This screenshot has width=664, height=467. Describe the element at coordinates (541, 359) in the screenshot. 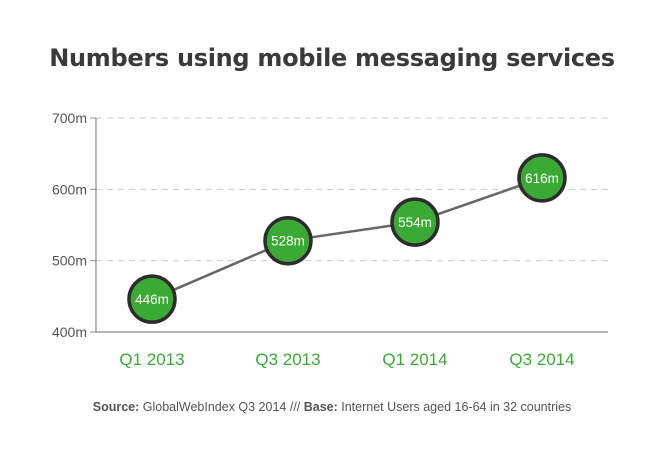

I see `x-tick-label: Q3 2014` at that location.